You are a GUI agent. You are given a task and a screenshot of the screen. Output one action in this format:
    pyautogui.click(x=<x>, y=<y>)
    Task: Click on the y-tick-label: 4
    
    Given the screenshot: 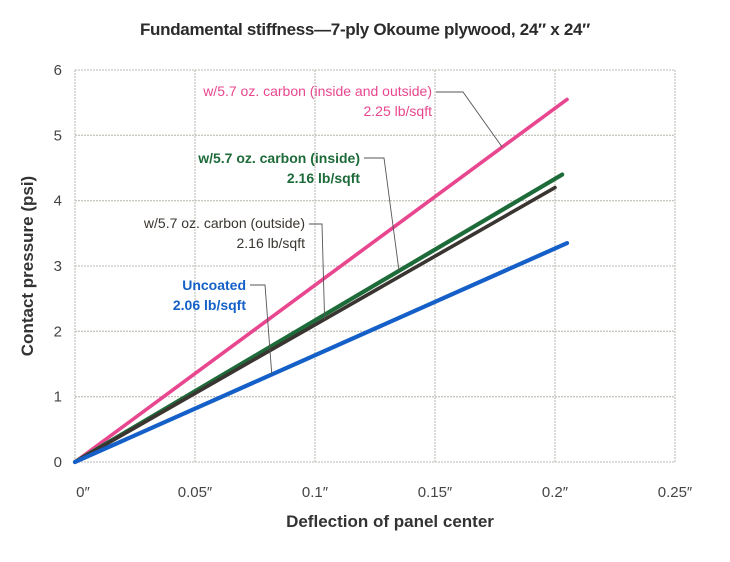 What is the action you would take?
    pyautogui.click(x=58, y=201)
    